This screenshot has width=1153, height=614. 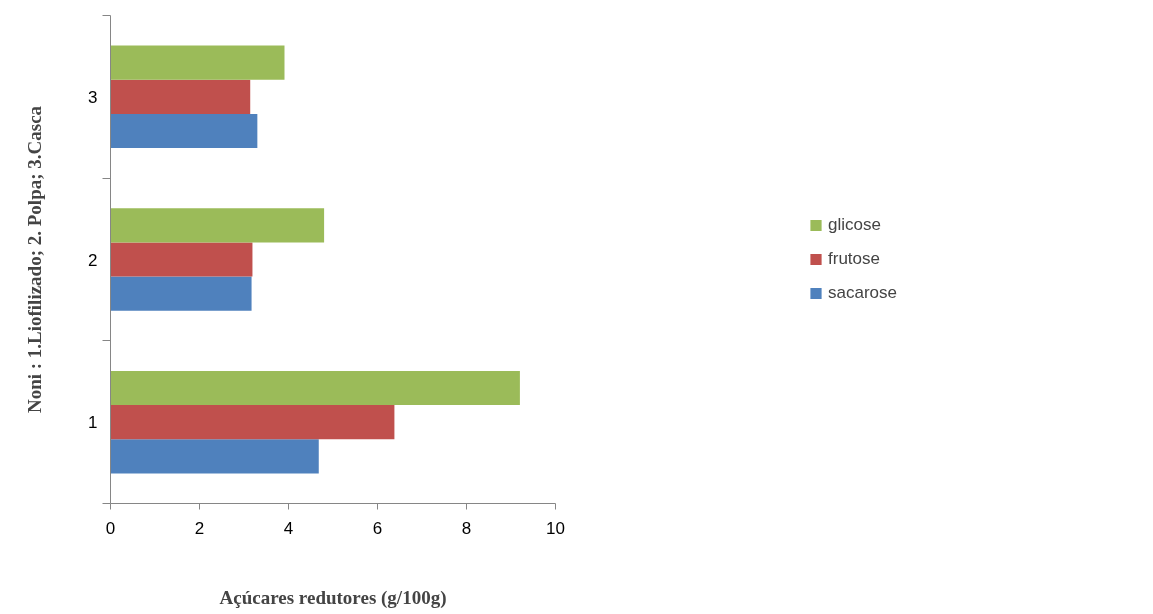 I want to click on legend-label: frutose, so click(x=854, y=259).